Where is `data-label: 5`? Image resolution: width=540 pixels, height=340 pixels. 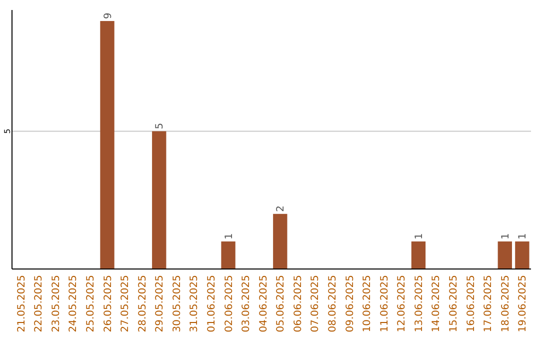 data-label: 5 is located at coordinates (160, 126).